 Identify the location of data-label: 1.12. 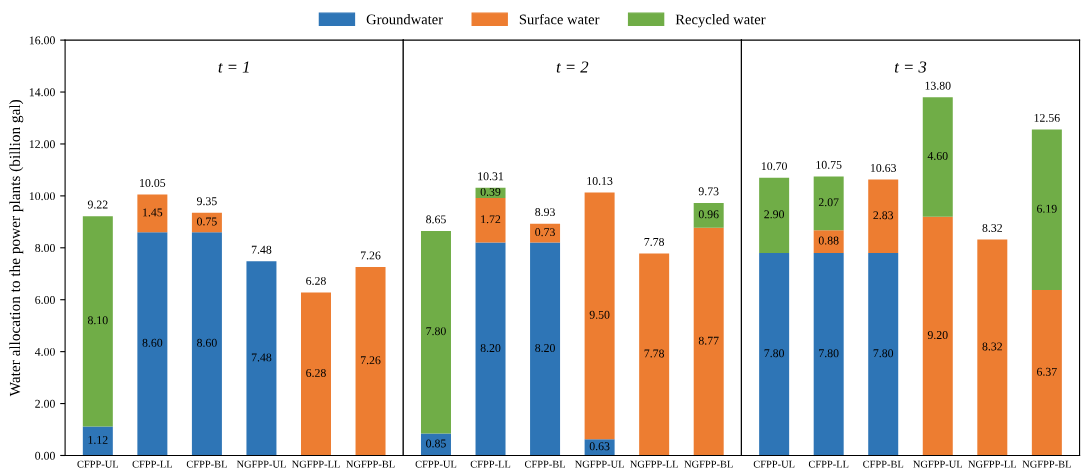
(98, 439).